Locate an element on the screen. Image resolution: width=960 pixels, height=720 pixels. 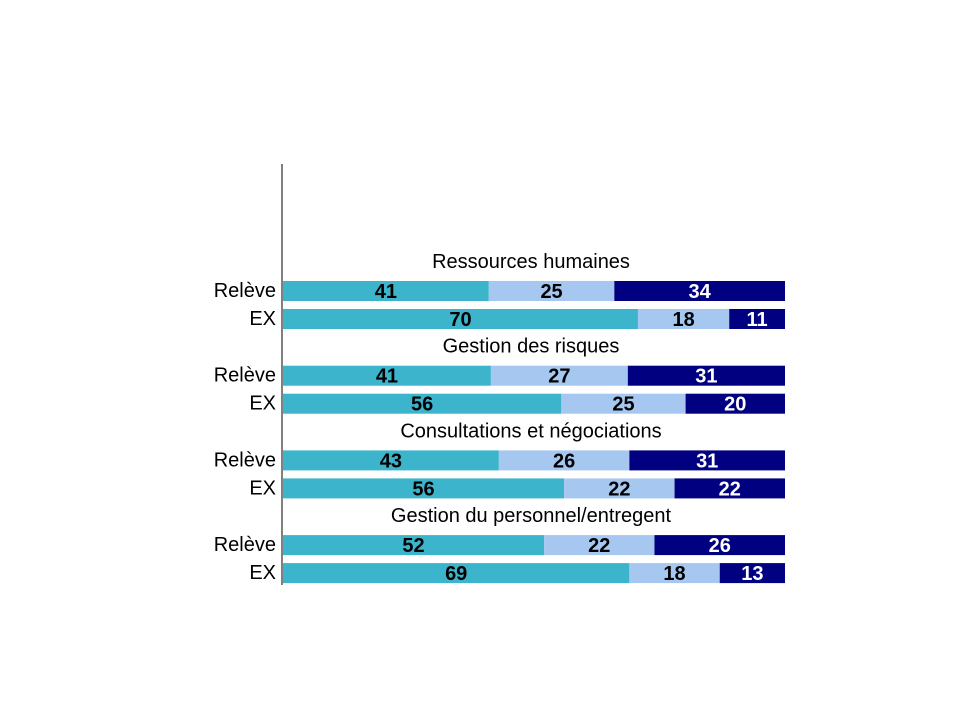
data-label: 52 is located at coordinates (413, 546).